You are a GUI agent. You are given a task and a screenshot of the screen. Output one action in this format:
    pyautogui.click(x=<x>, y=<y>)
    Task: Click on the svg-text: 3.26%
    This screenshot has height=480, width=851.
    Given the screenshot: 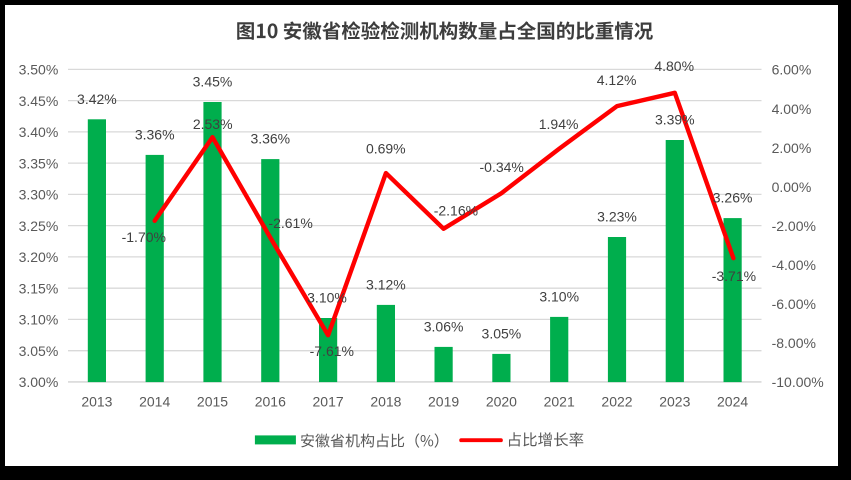 What is the action you would take?
    pyautogui.click(x=733, y=198)
    